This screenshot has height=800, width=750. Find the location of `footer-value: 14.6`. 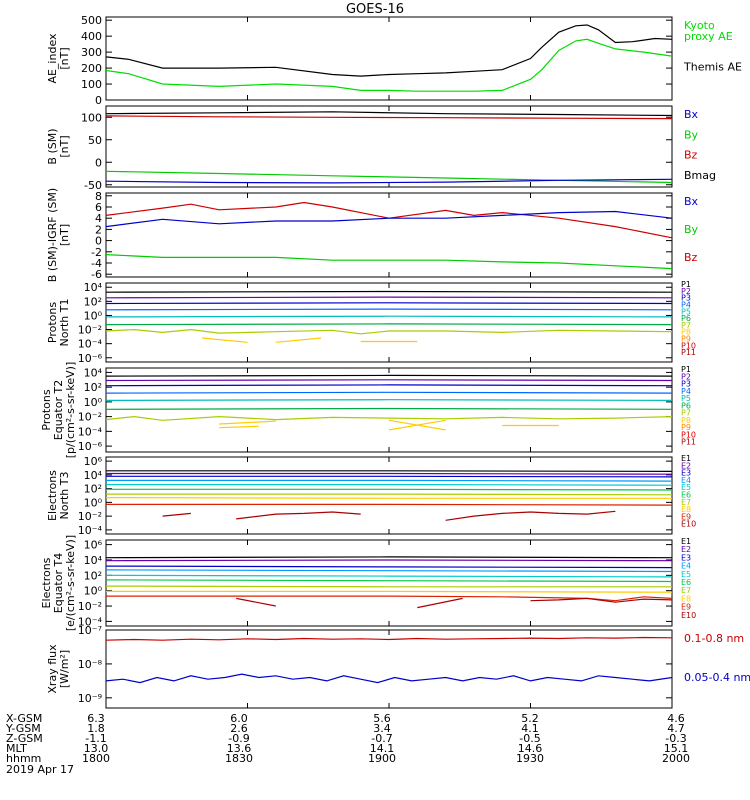

footer-value: 14.6 is located at coordinates (530, 748).